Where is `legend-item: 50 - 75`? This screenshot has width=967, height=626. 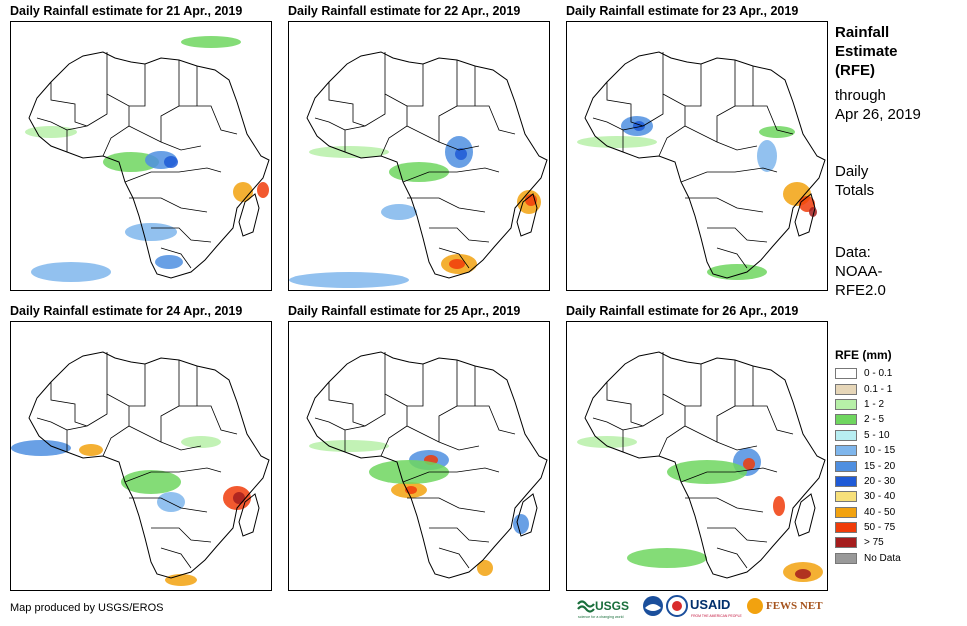
legend-item: 50 - 75 is located at coordinates (868, 527).